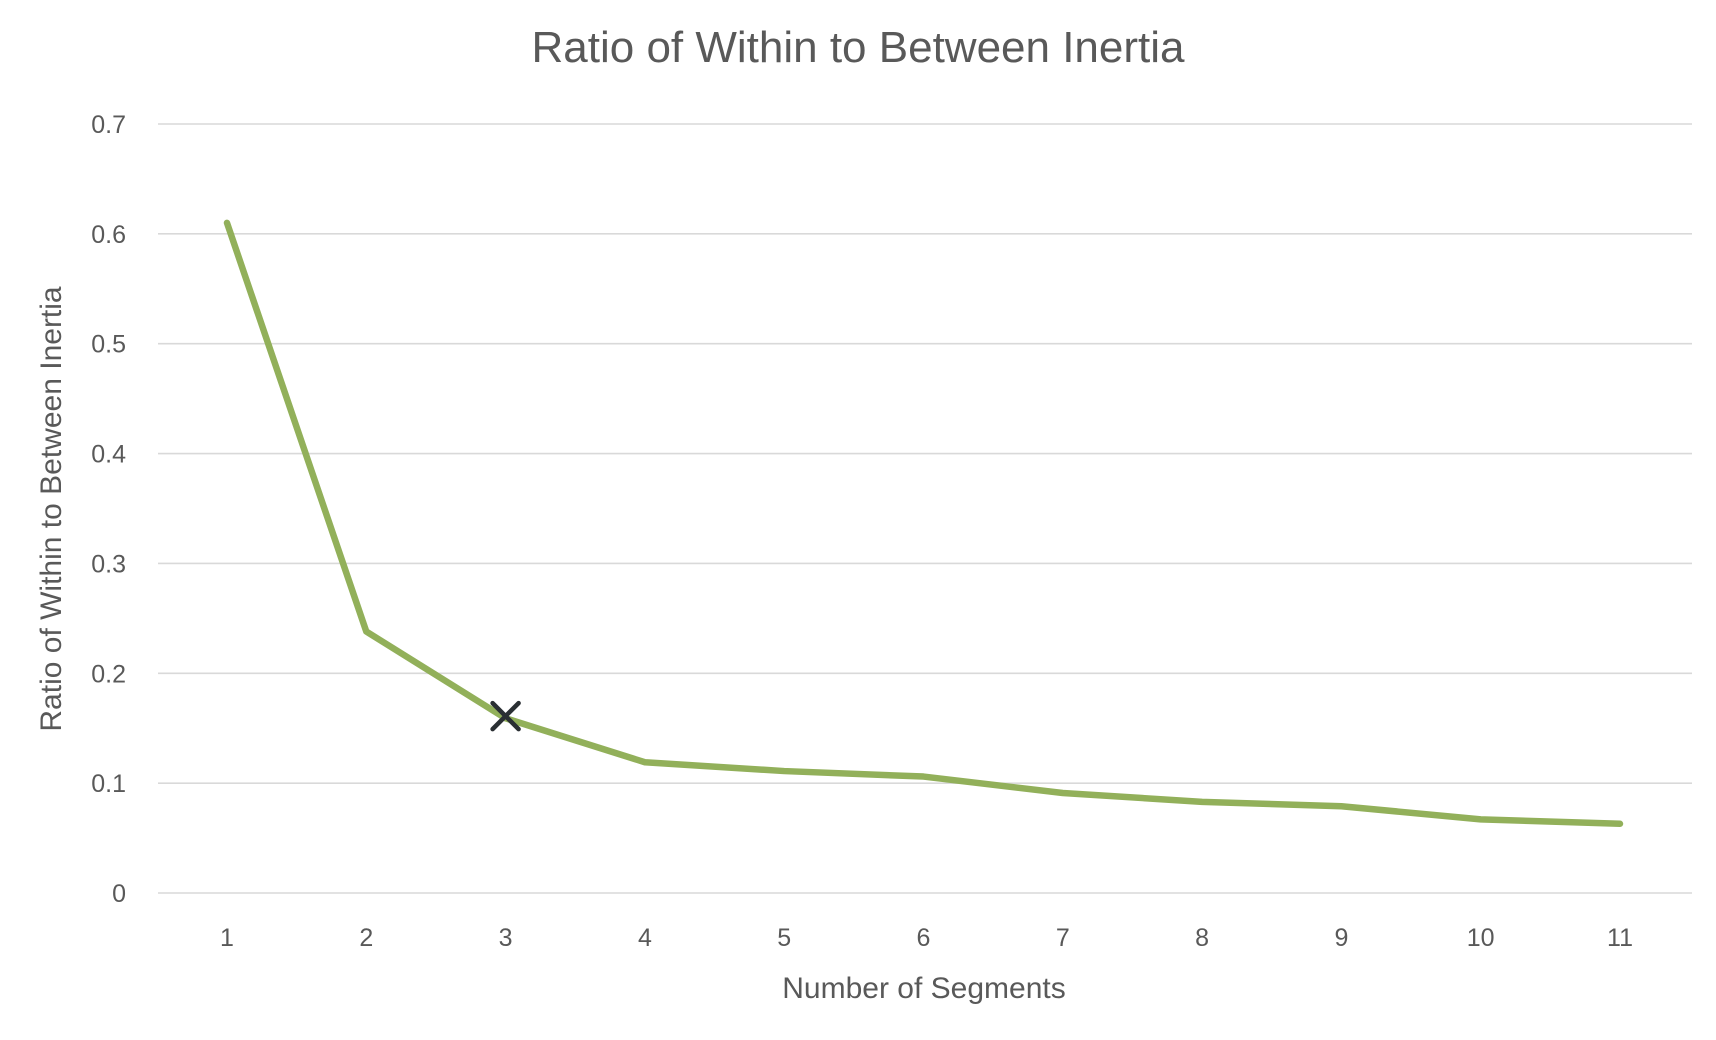  Describe the element at coordinates (859, 47) in the screenshot. I see `chart-title: Ratio of Within to Between Inertia` at that location.